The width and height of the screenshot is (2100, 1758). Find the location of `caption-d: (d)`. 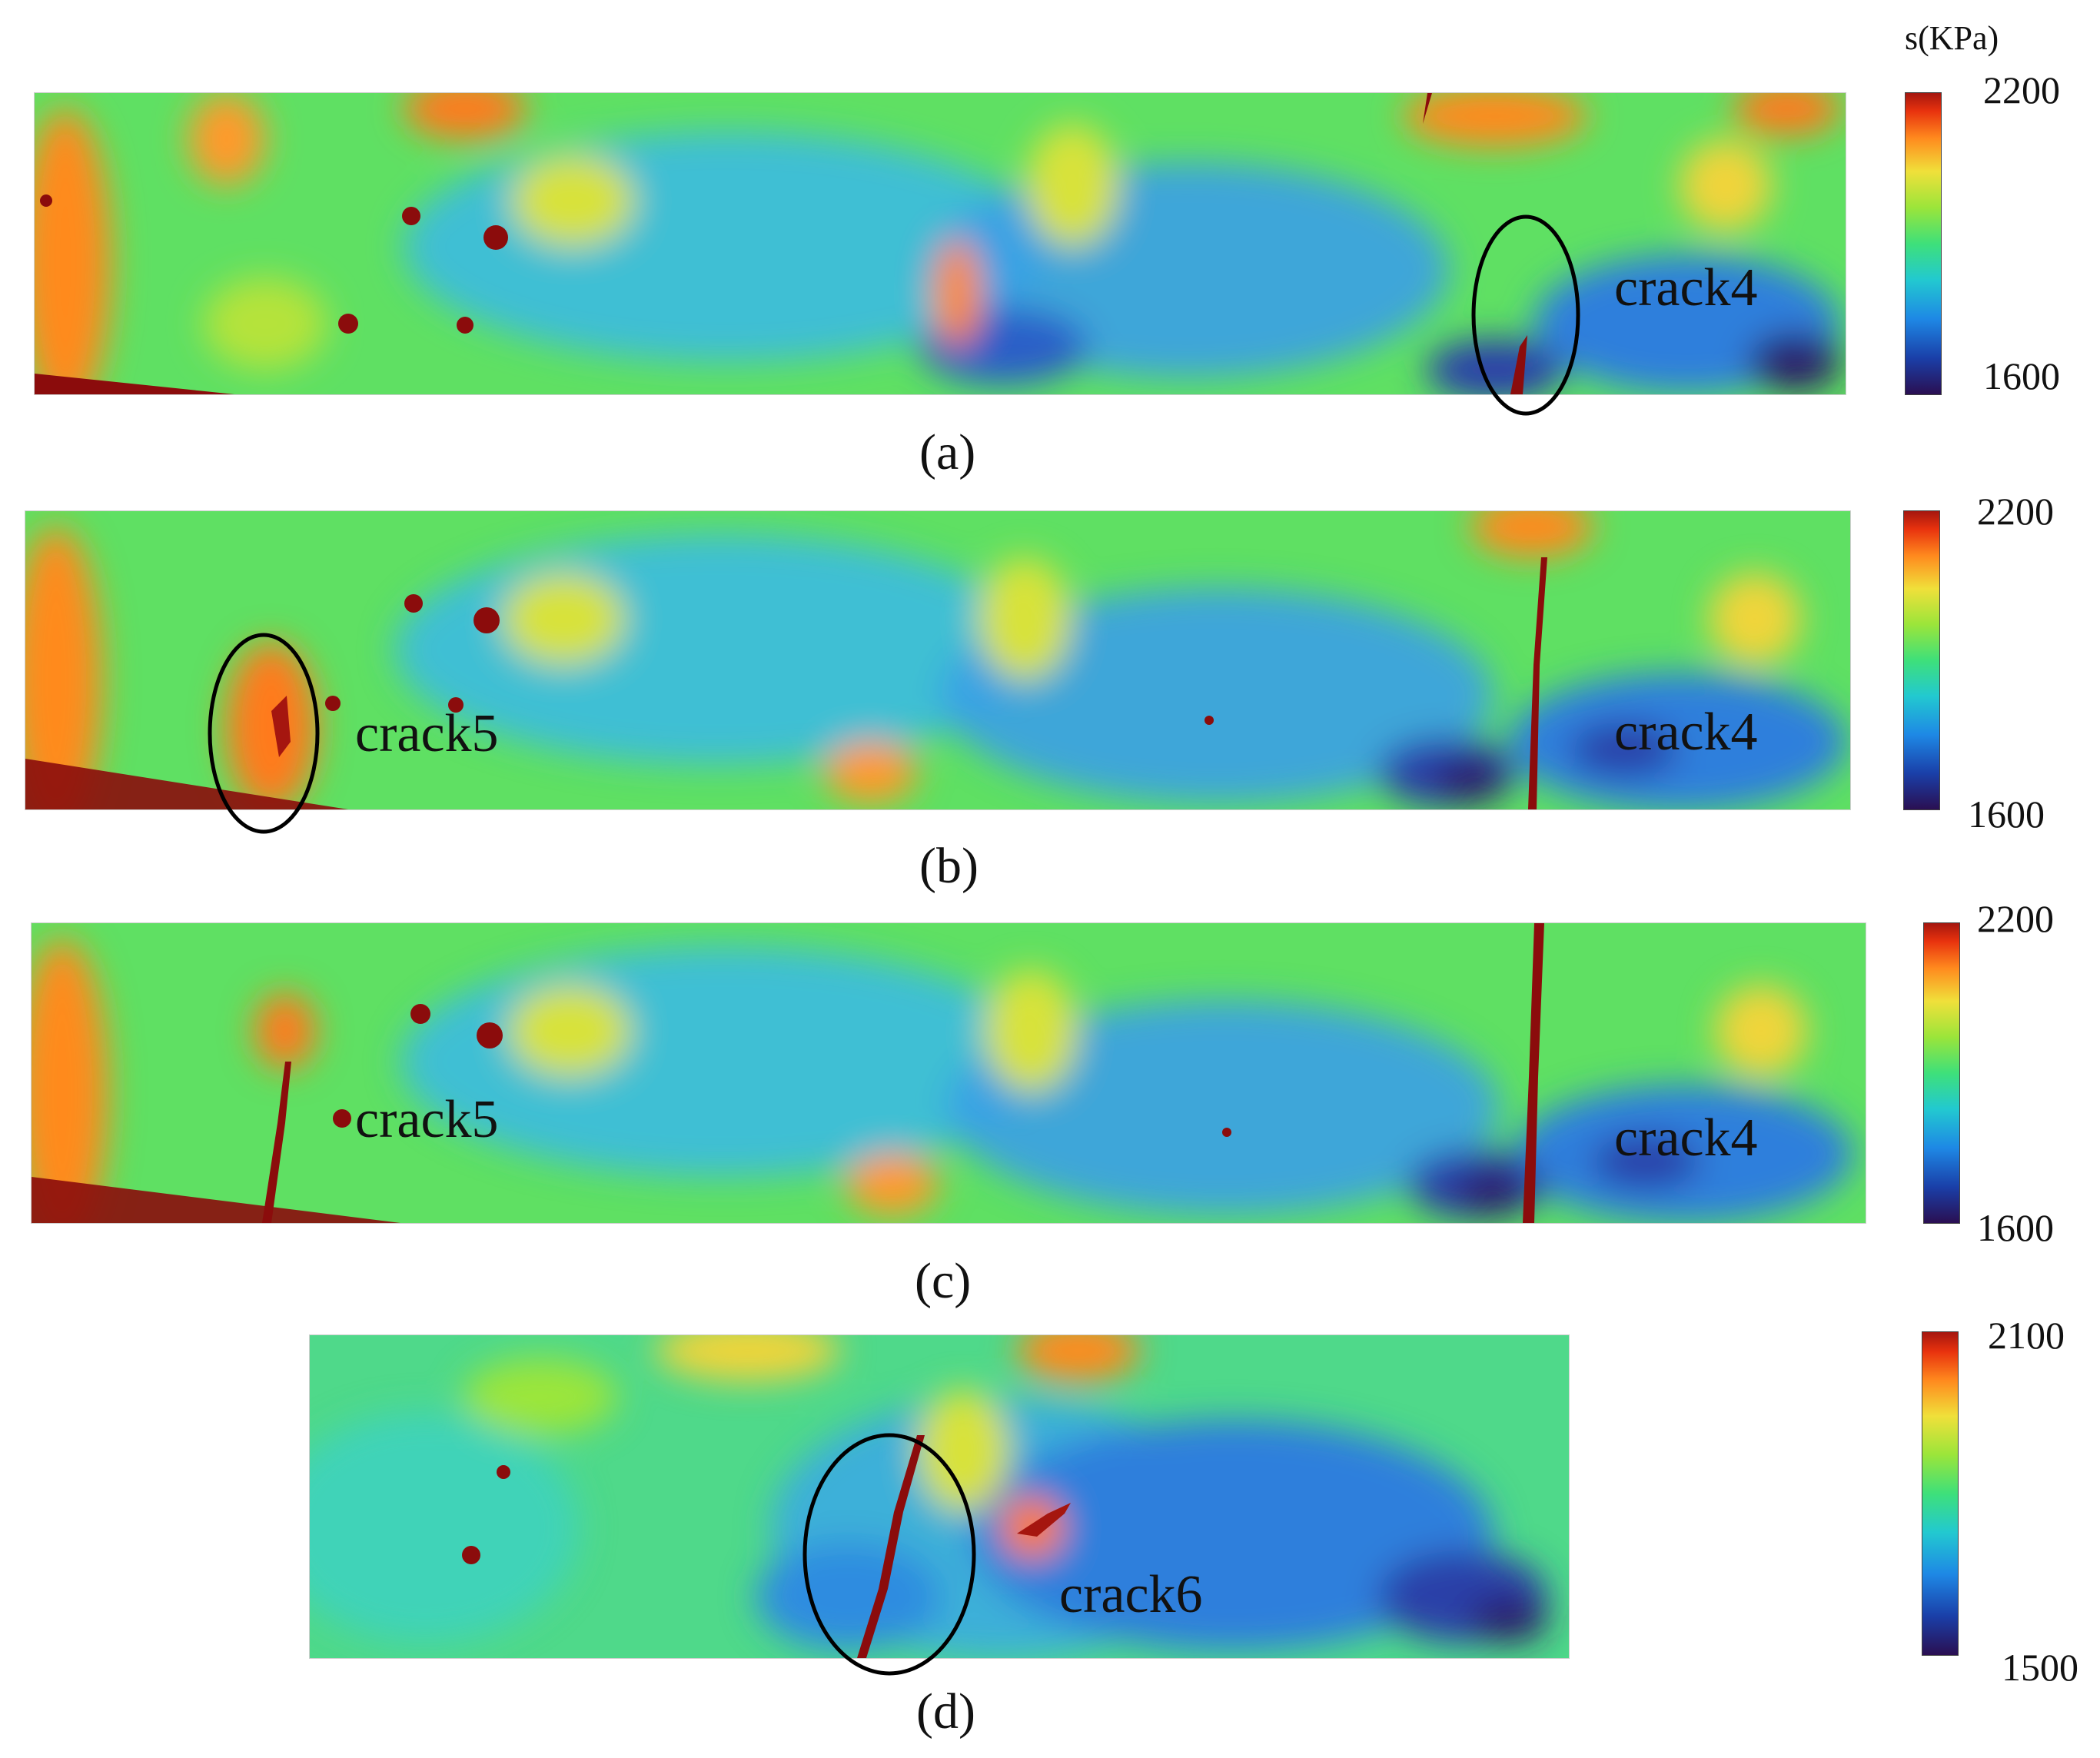

caption-d: (d) is located at coordinates (945, 1711).